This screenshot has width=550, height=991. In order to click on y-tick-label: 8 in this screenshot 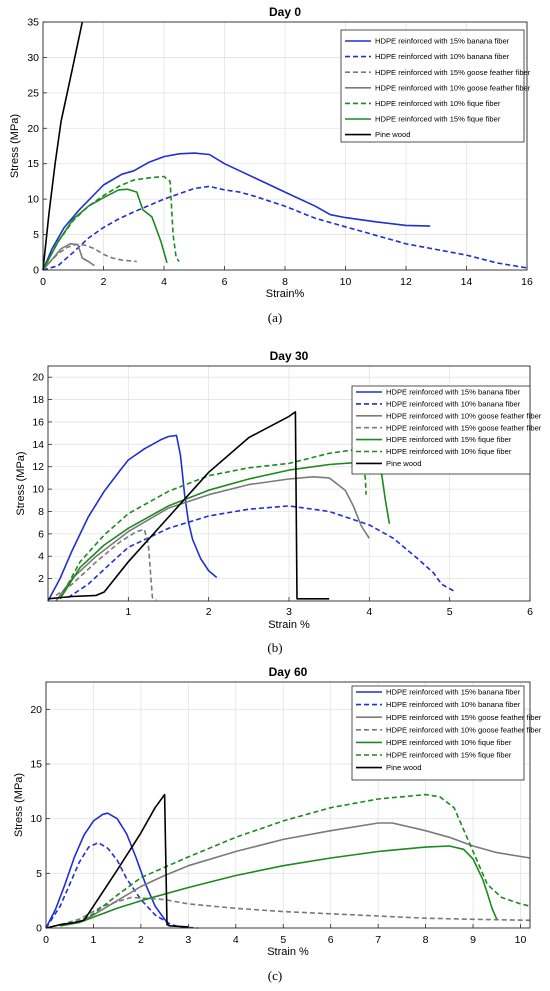, I will do `click(41, 512)`.